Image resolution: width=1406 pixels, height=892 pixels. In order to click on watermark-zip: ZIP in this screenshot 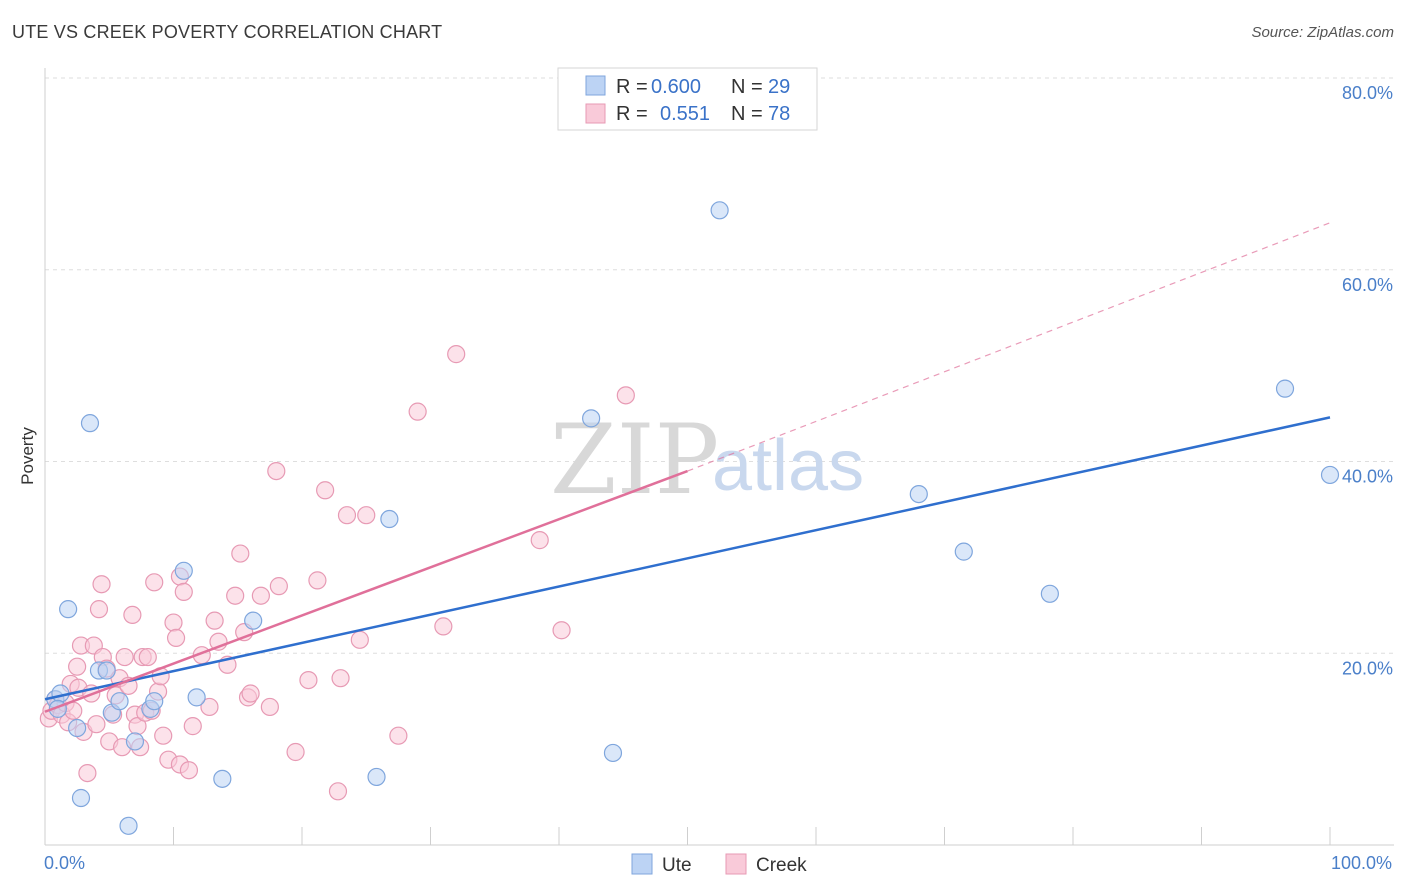, I will do `click(634, 460)`.